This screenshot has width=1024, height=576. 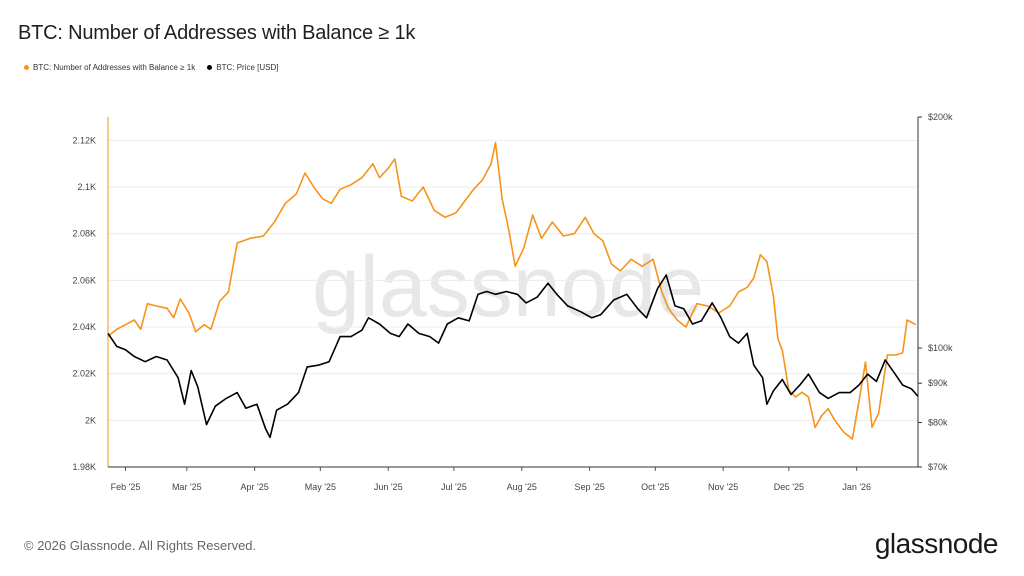 I want to click on glassnode-logo: glassnode, so click(x=936, y=543).